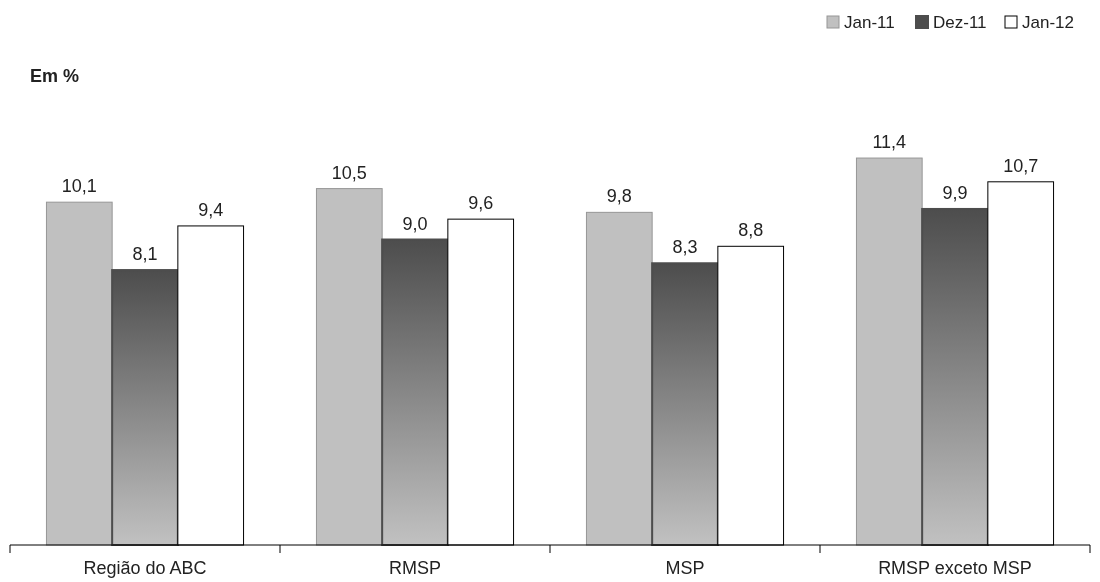 This screenshot has width=1100, height=582. What do you see at coordinates (1048, 22) in the screenshot?
I see `legend-label: Jan-12` at bounding box center [1048, 22].